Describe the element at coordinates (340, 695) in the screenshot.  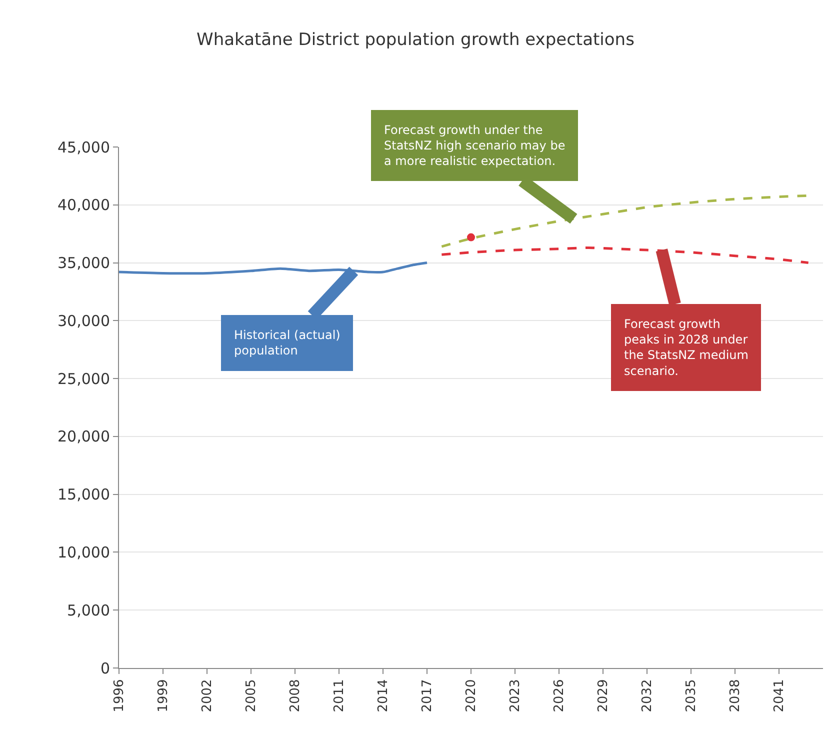
I see `x-tick-label: 2011` at that location.